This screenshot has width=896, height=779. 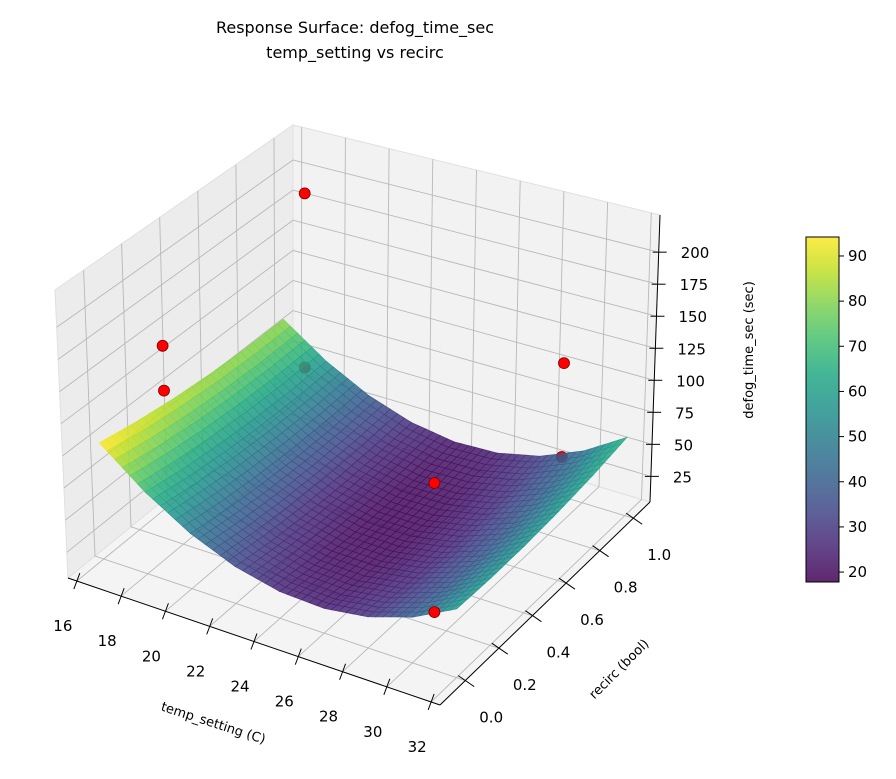 What do you see at coordinates (684, 413) in the screenshot?
I see `z-tick-label: 75` at bounding box center [684, 413].